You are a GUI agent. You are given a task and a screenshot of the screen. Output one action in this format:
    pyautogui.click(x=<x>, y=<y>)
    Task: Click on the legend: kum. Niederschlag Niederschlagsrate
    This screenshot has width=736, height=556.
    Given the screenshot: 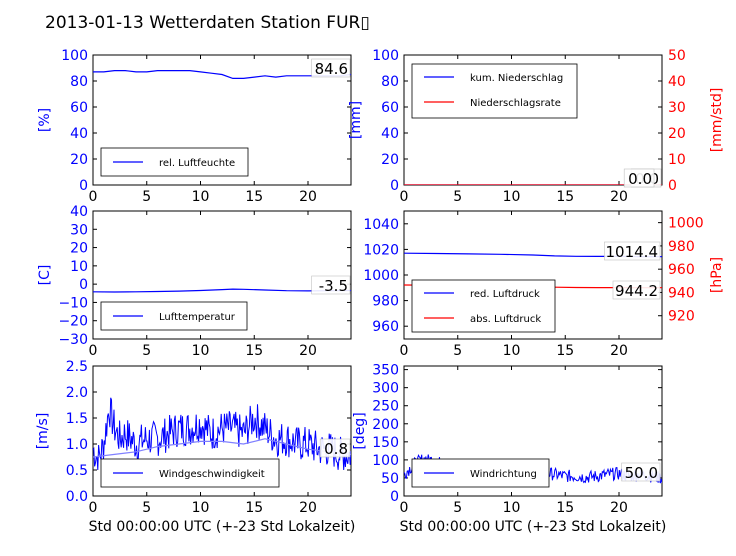 What is the action you would take?
    pyautogui.click(x=494, y=91)
    